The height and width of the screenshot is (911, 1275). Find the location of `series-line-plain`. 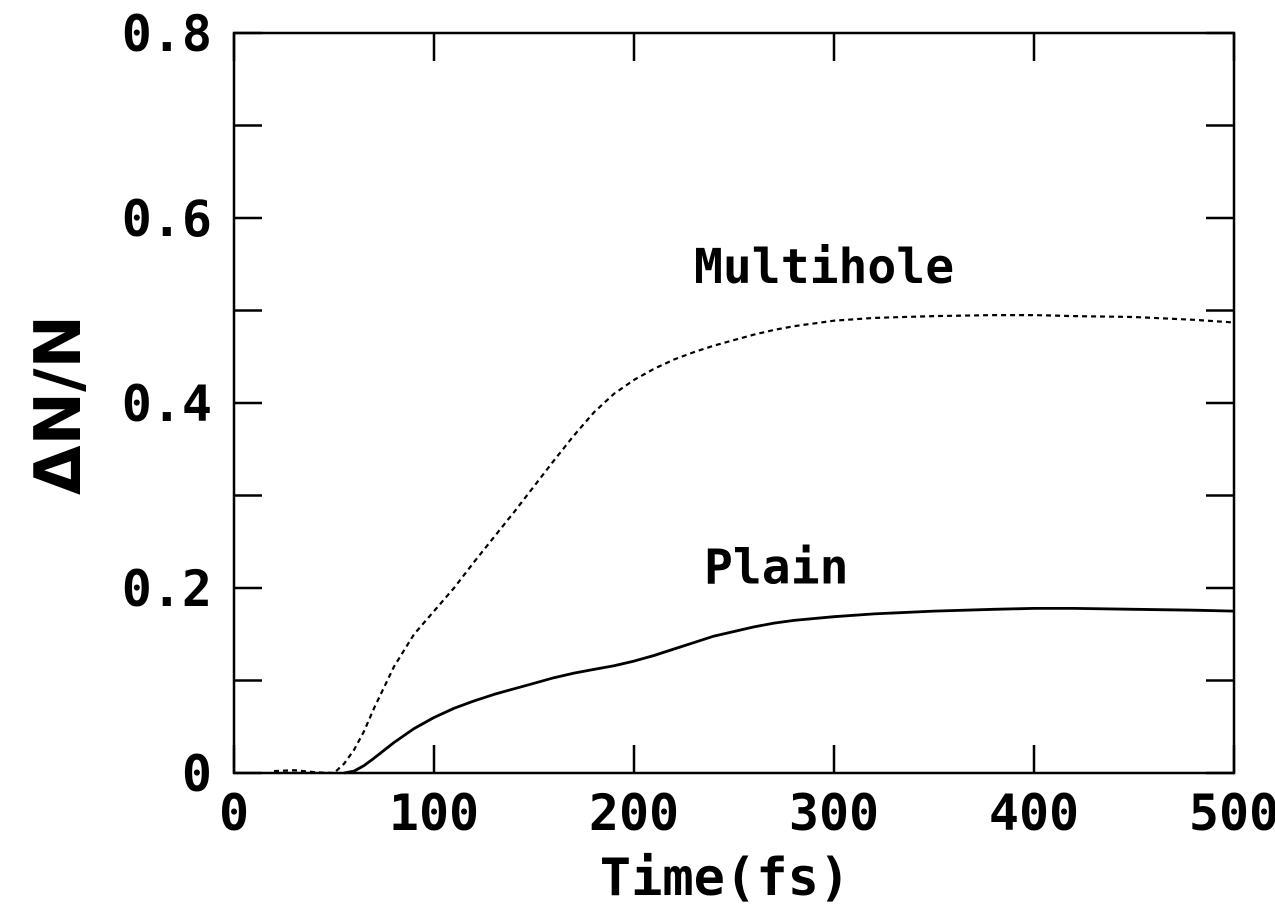

series-line-plain is located at coordinates (789, 691).